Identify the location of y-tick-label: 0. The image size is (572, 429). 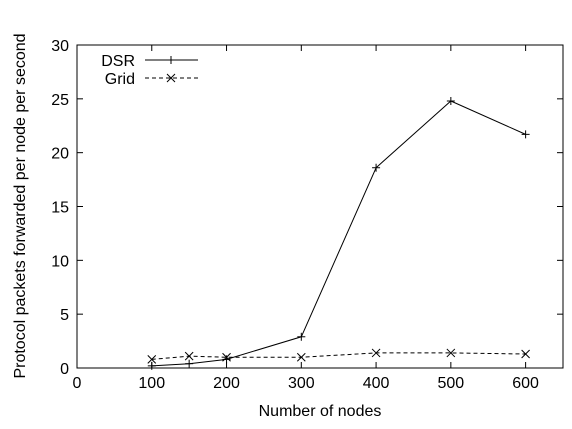
(64, 369).